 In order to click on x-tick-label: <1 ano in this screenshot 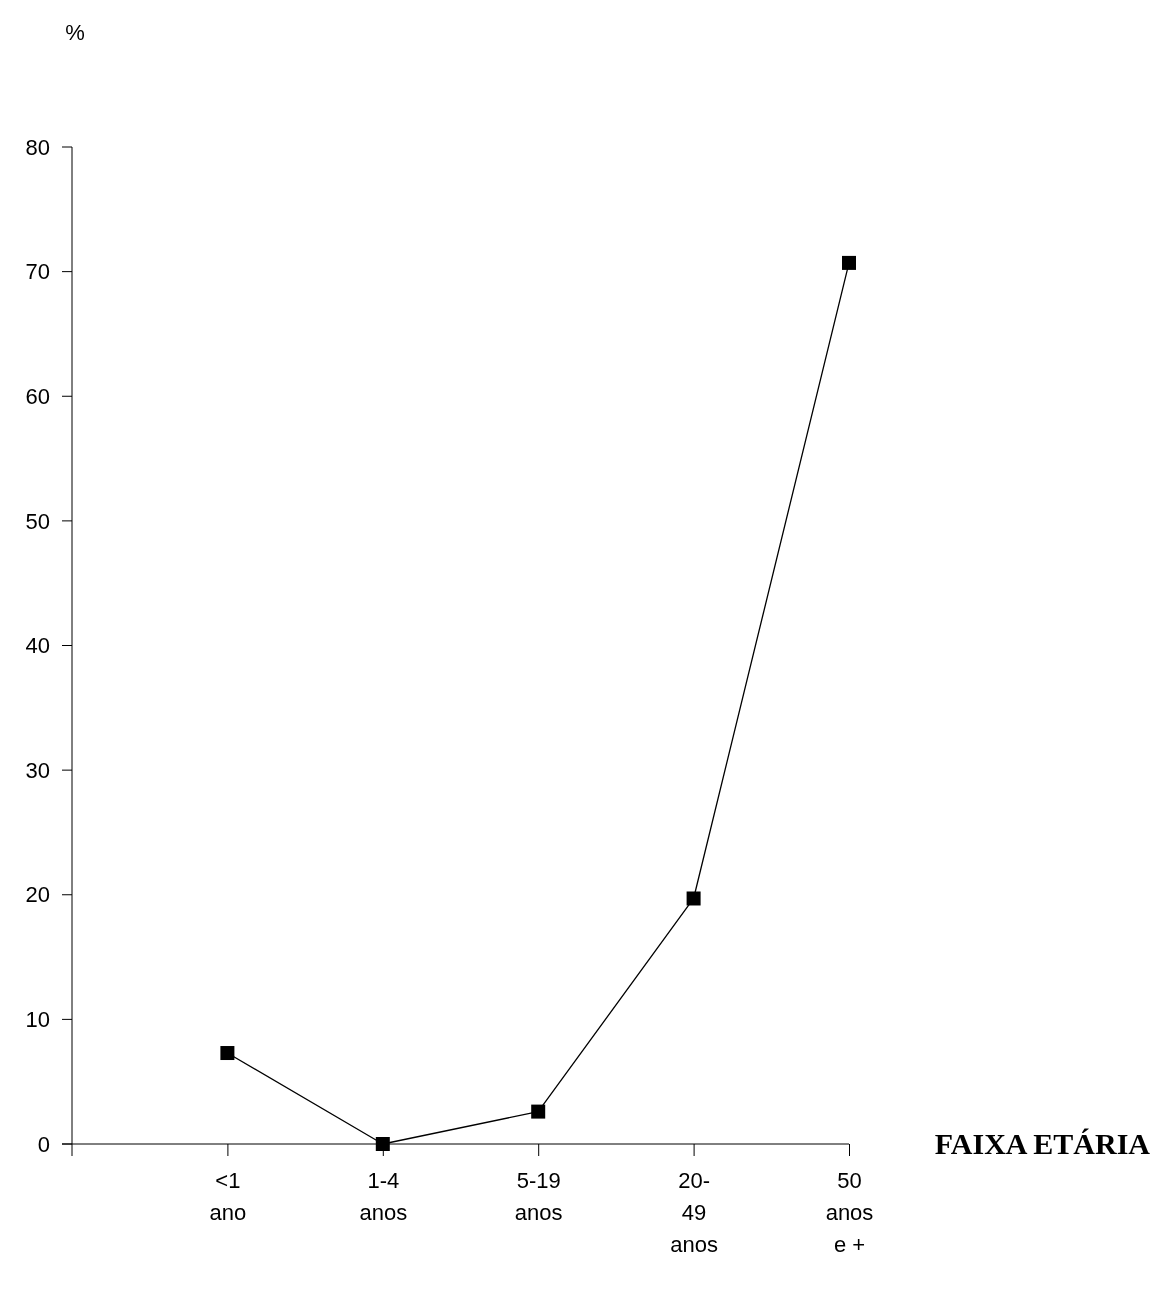, I will do `click(228, 1196)`.